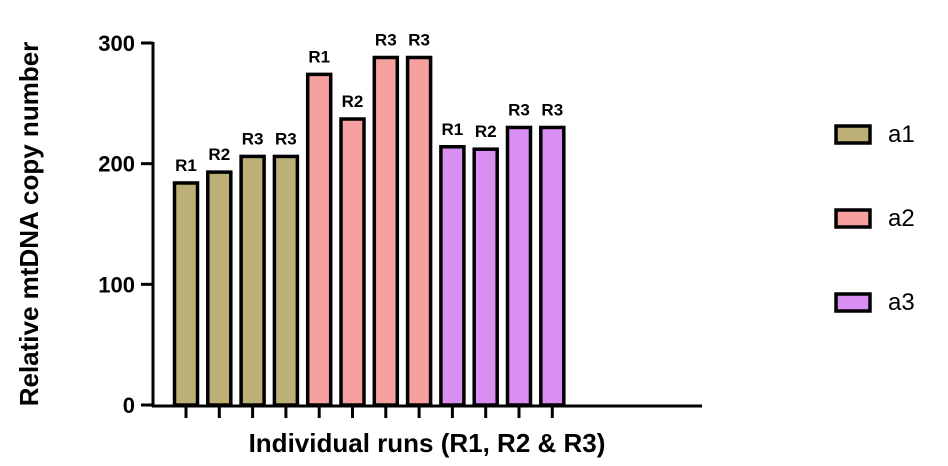 The height and width of the screenshot is (466, 948). What do you see at coordinates (116, 43) in the screenshot?
I see `y-tick-label: 300` at bounding box center [116, 43].